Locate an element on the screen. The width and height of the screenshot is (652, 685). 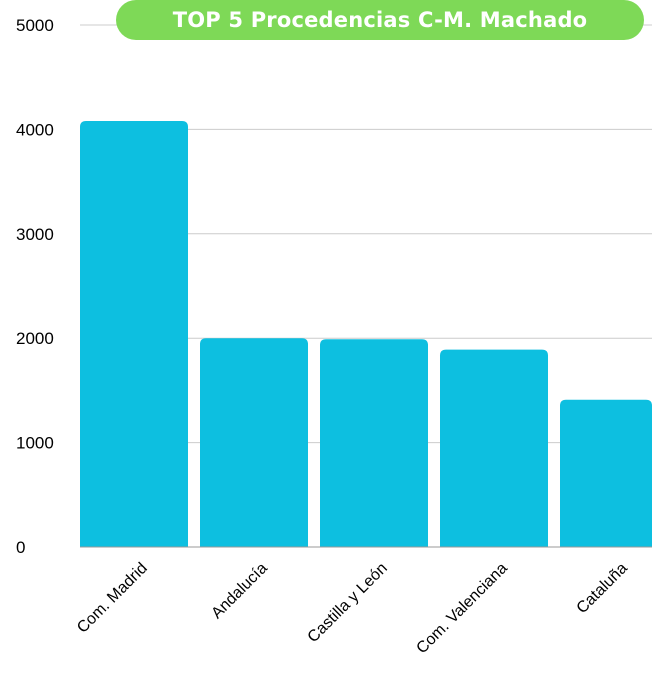
x-tick-label: Com. Madrid is located at coordinates (112, 598).